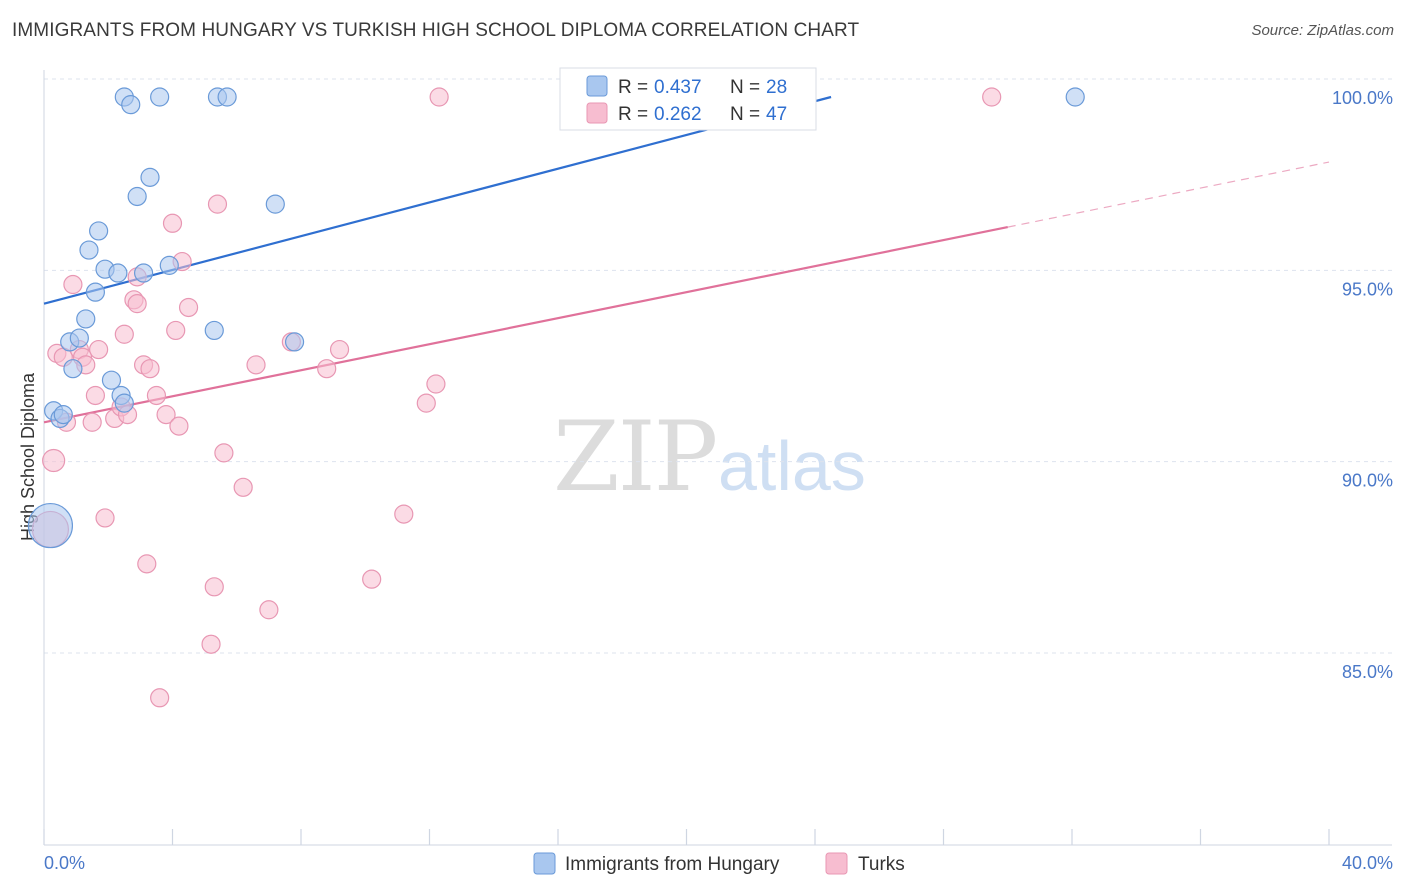 Image resolution: width=1406 pixels, height=892 pixels. Describe the element at coordinates (1362, 385) in the screenshot. I see `y-tick-labels: 100.0% 95.0% 90.0% 85.0%` at that location.